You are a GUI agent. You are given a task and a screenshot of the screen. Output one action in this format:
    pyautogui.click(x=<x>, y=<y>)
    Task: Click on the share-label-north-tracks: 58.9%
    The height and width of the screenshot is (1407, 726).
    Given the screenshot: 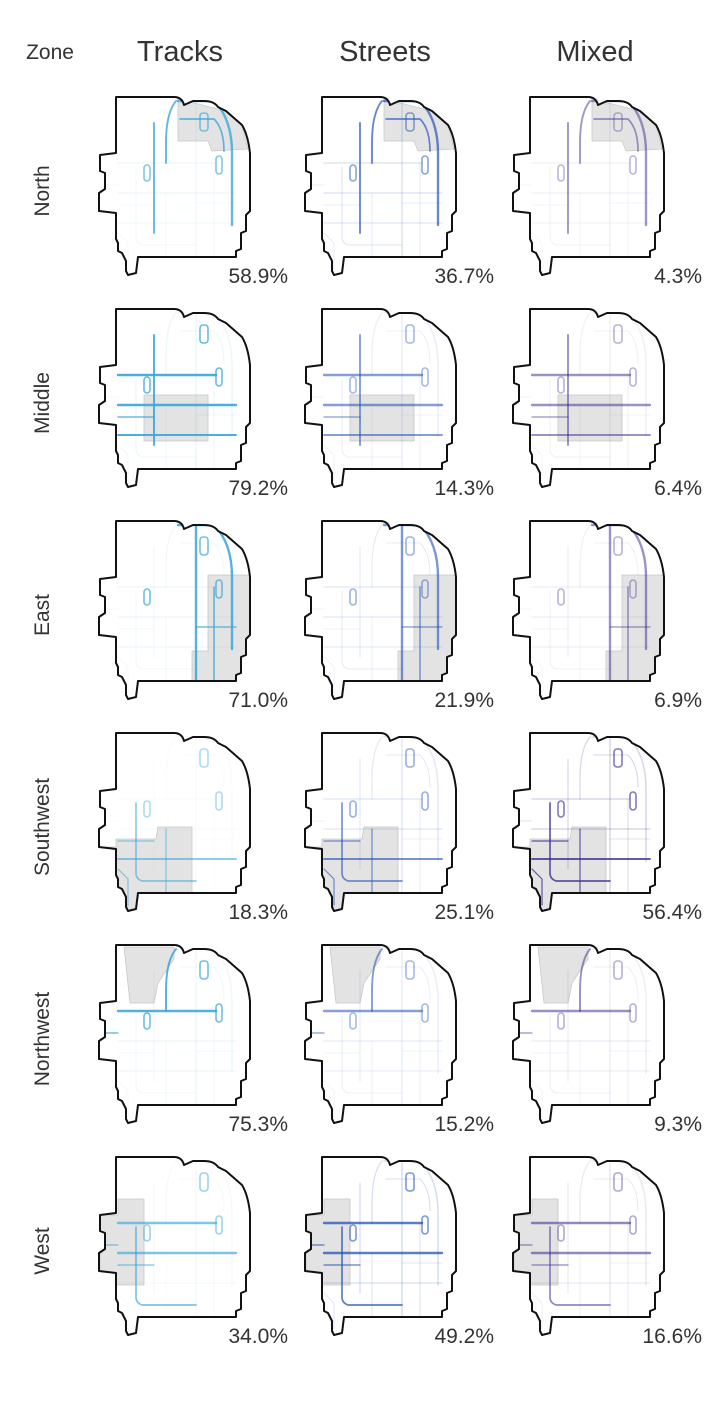 What is the action you would take?
    pyautogui.click(x=258, y=276)
    